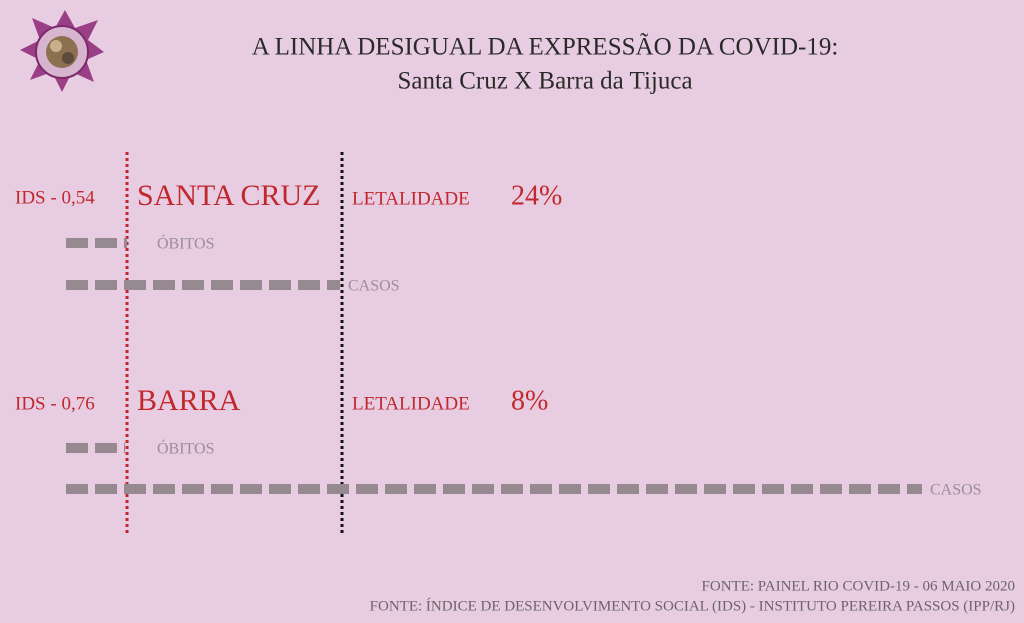 This screenshot has width=1024, height=623. I want to click on ids-label: IDS - 0,54, so click(55, 197).